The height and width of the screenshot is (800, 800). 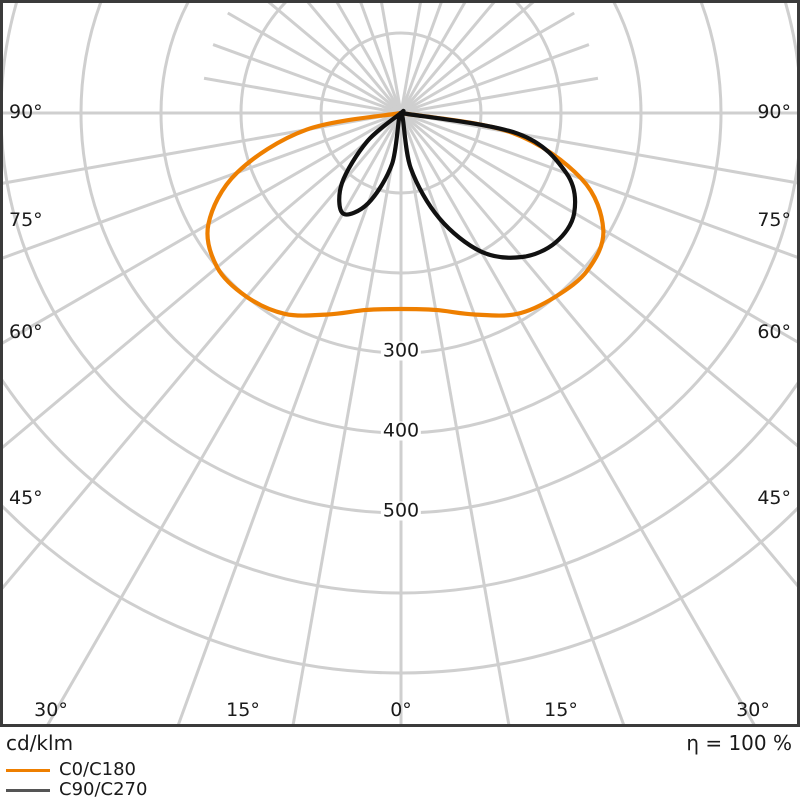 What do you see at coordinates (202, 185) in the screenshot?
I see `grid-spoke--70` at bounding box center [202, 185].